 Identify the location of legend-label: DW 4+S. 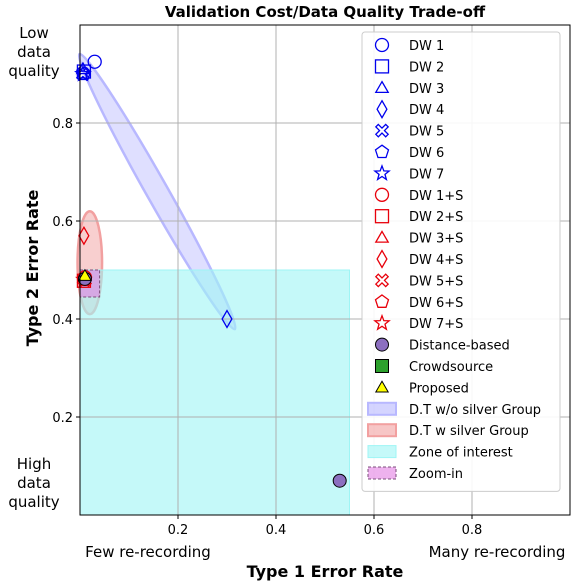
(436, 260).